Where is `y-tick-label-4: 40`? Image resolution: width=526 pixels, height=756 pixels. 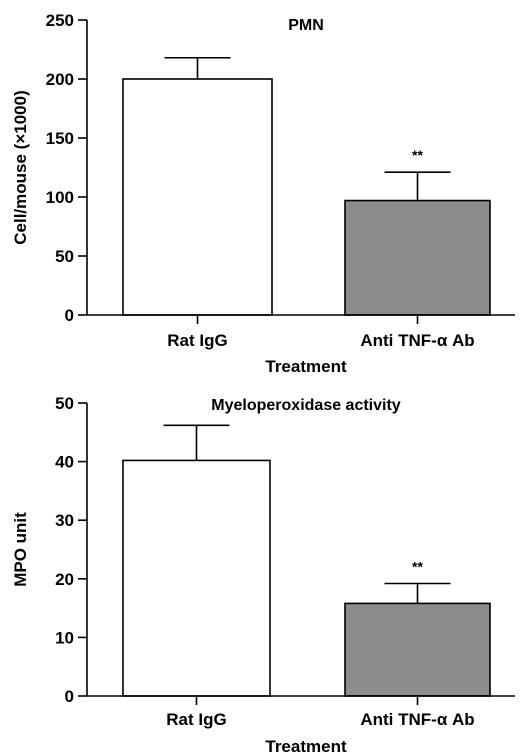 y-tick-label-4: 40 is located at coordinates (64, 462).